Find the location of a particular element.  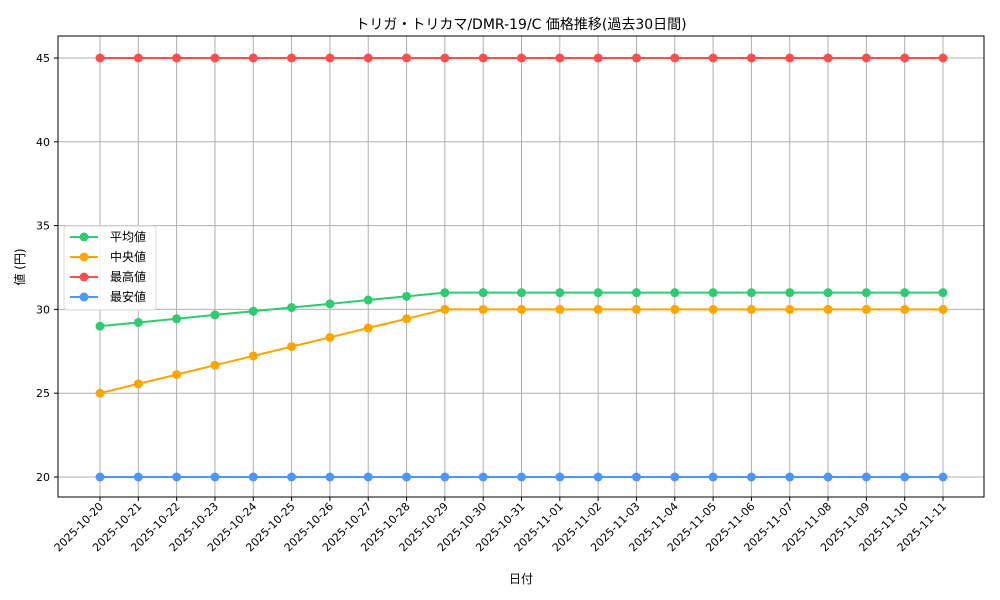

y-tick-label: 45 is located at coordinates (43, 58).